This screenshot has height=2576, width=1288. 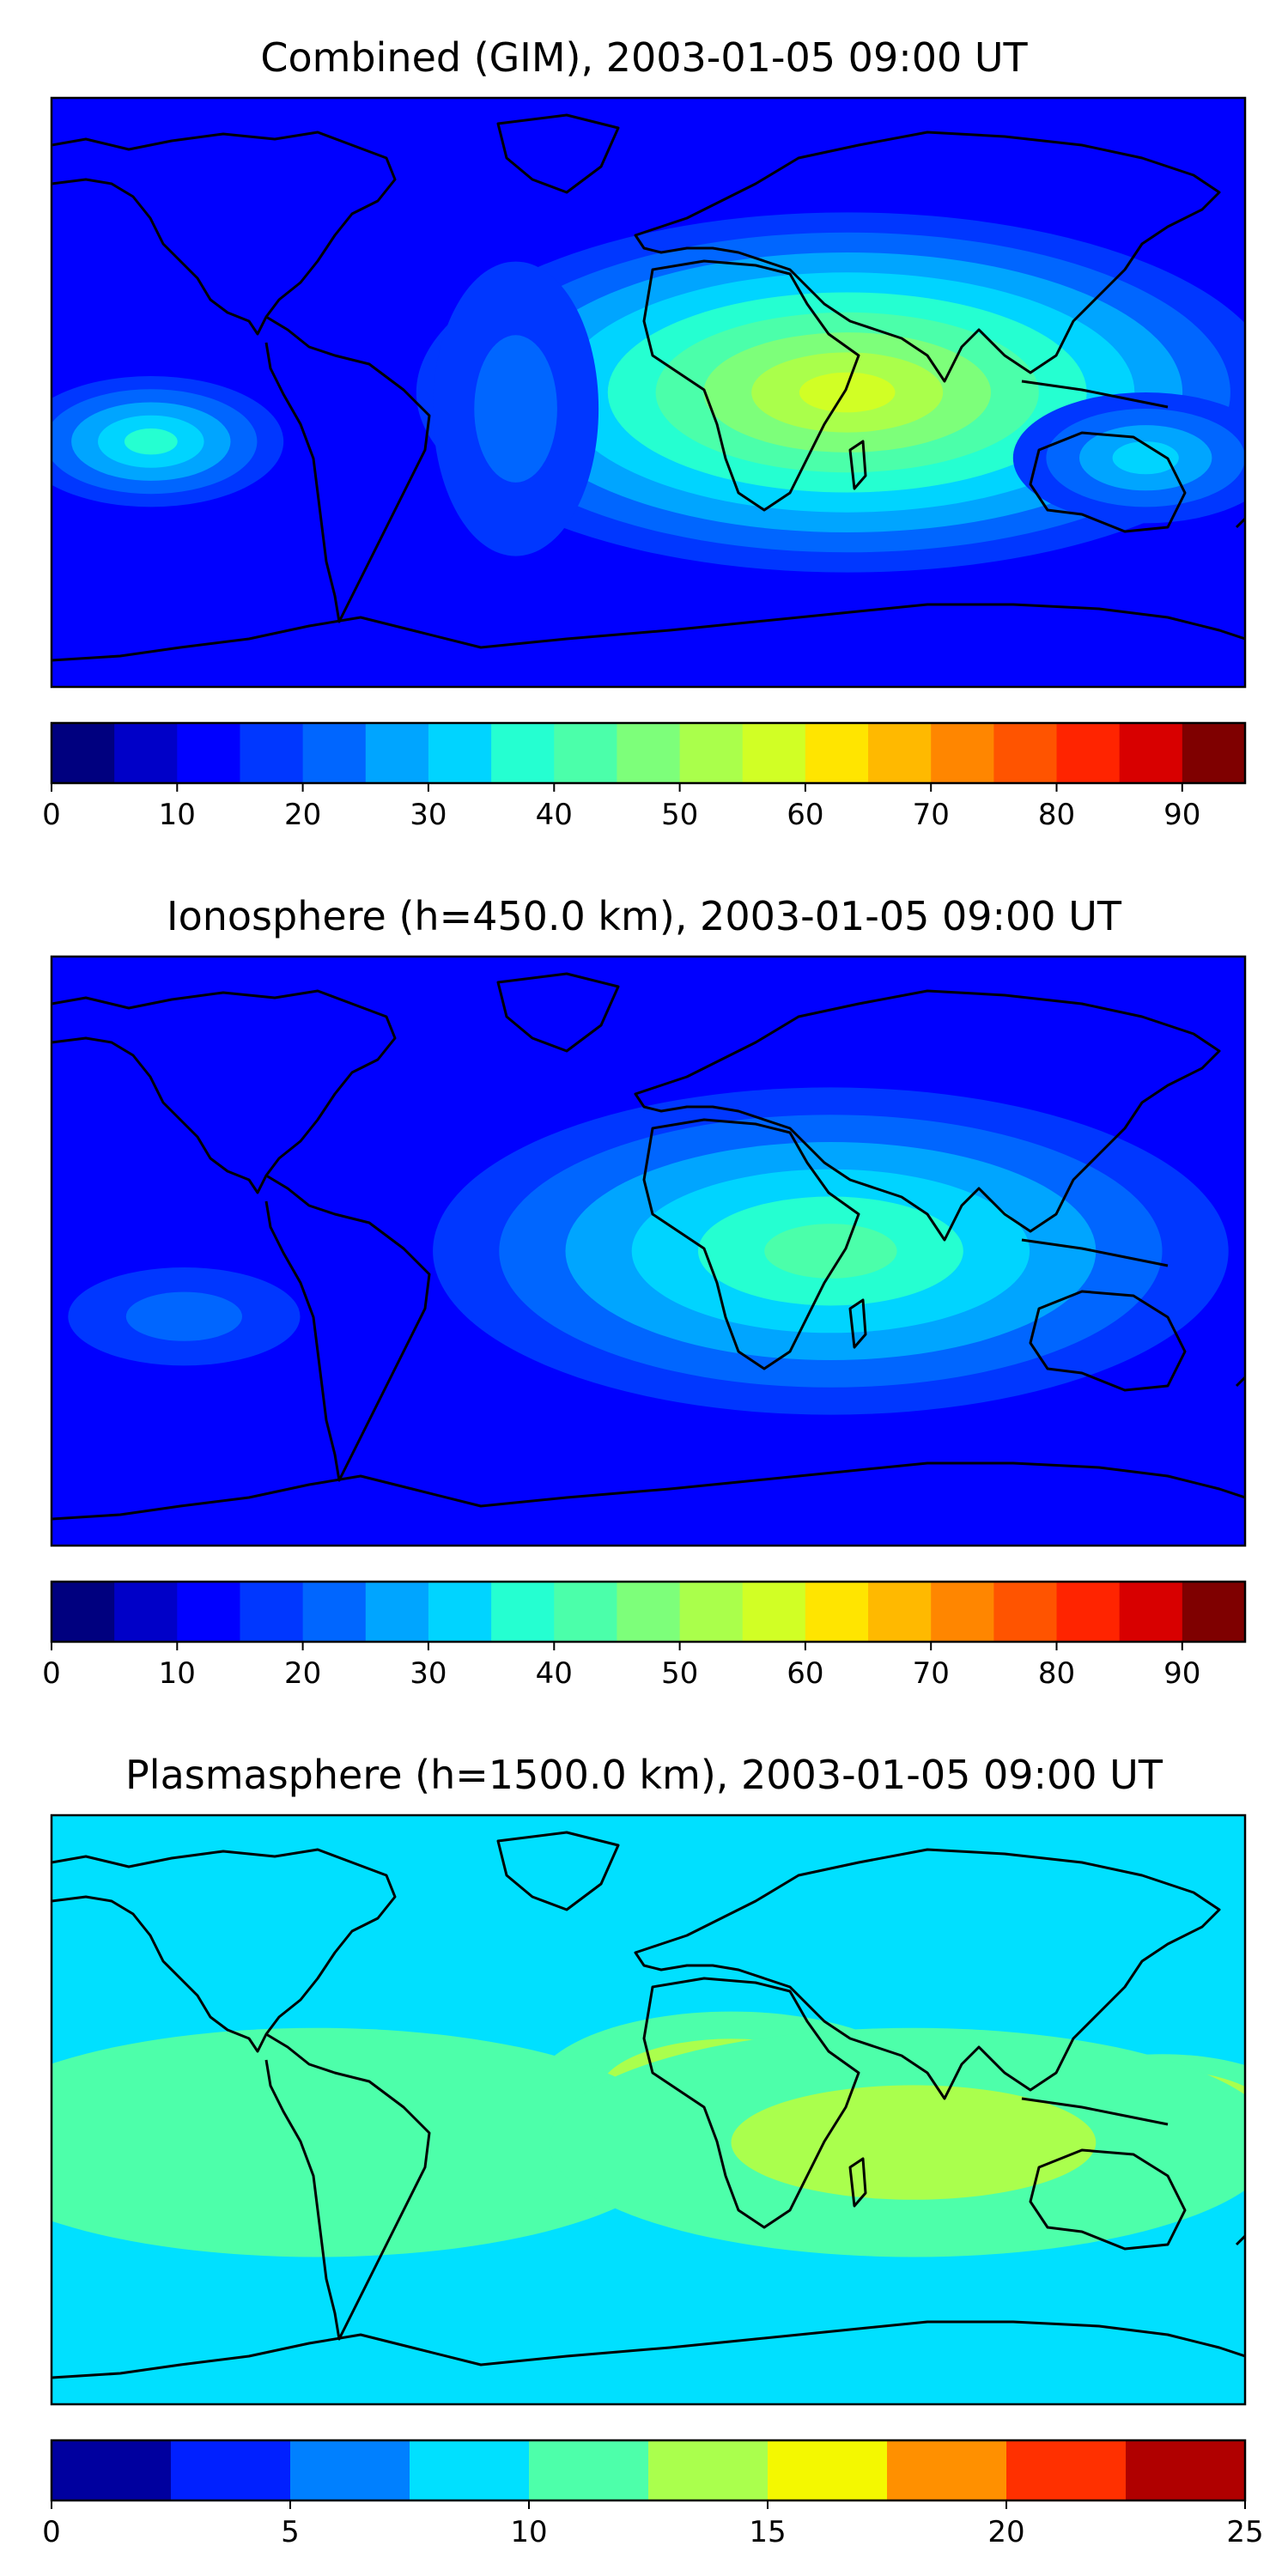 What do you see at coordinates (291, 2532) in the screenshot?
I see `colorbar-tick-label: 5` at bounding box center [291, 2532].